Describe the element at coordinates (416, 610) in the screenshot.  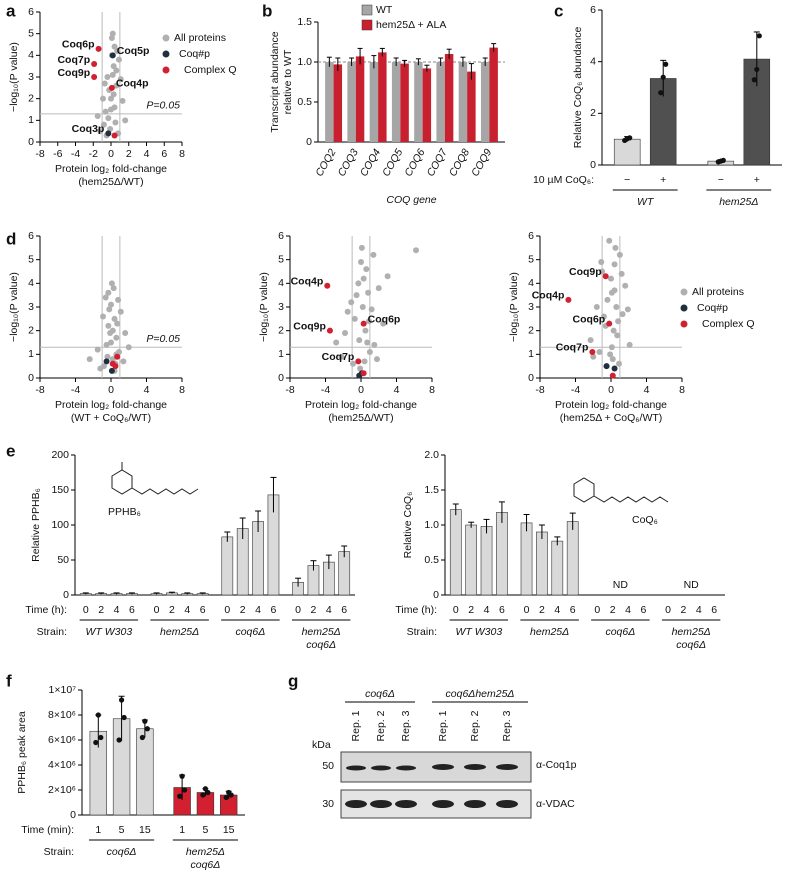
I see `row-label: Time (h):` at that location.